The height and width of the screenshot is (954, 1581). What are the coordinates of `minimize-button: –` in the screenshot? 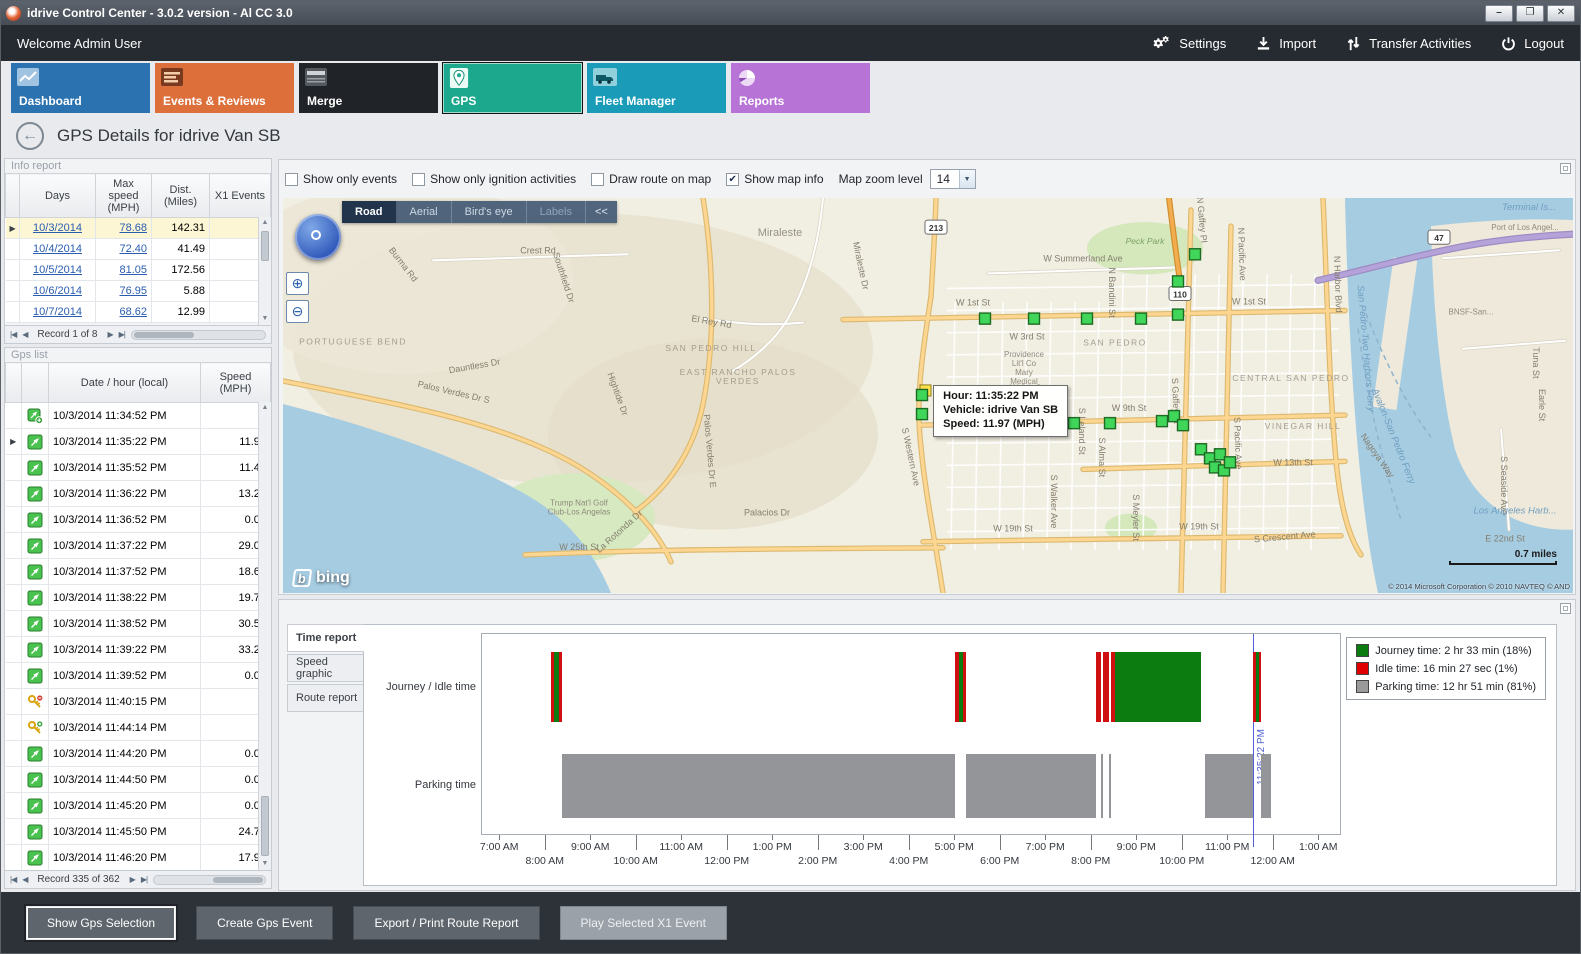 It's located at (1499, 13).